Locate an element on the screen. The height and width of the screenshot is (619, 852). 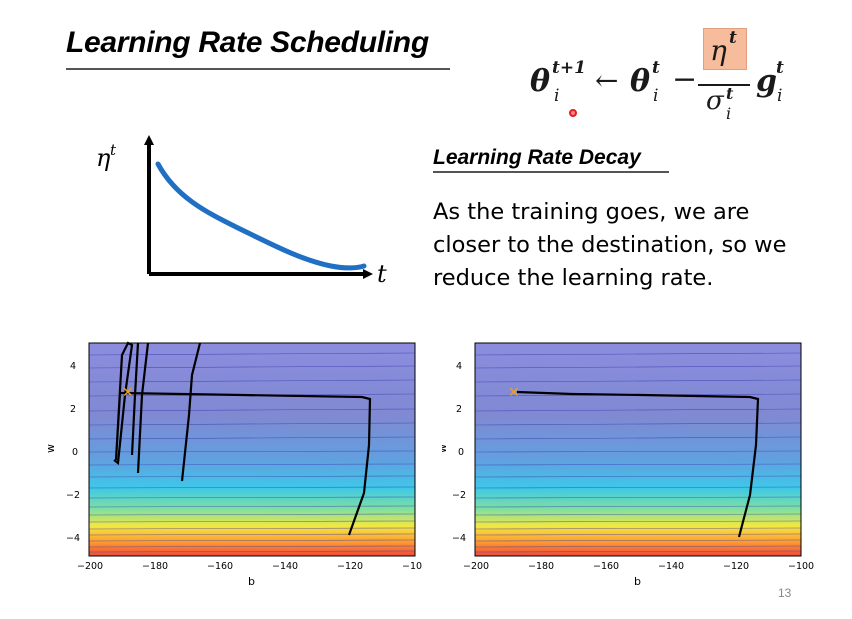
sigma-denominator: σ is located at coordinates (715, 101).